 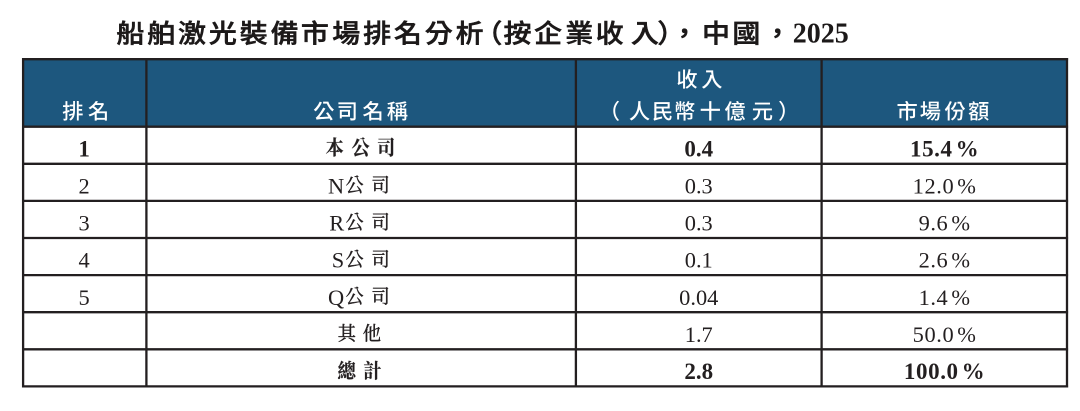 What do you see at coordinates (944, 371) in the screenshot?
I see `svg-text: 100.0%` at bounding box center [944, 371].